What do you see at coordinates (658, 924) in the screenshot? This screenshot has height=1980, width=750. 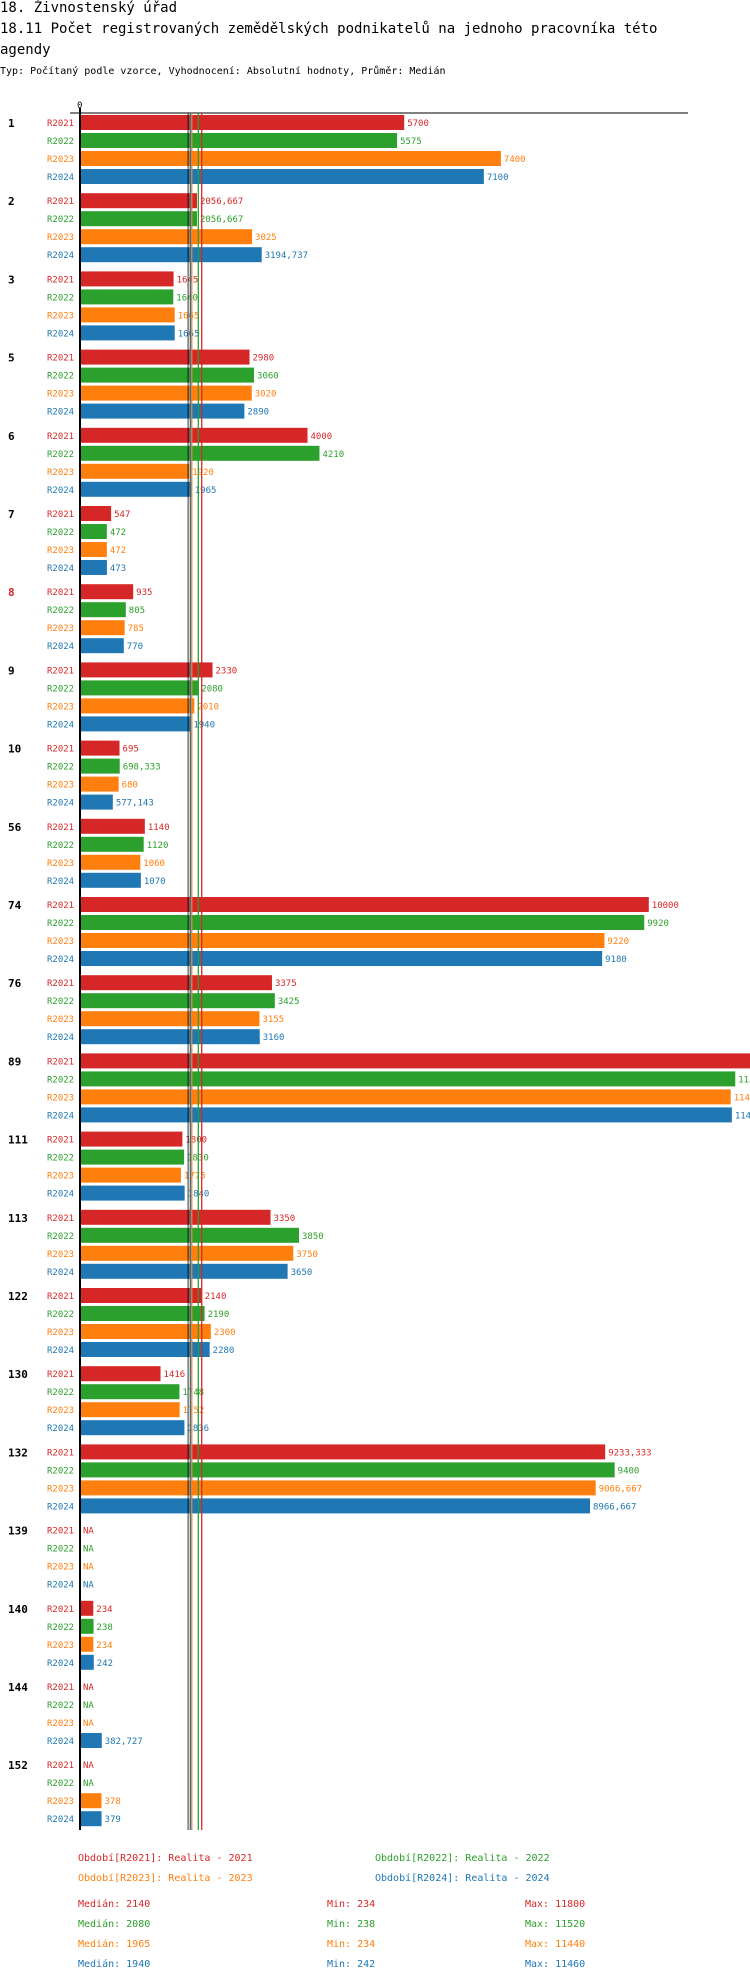 I see `data-label: 9920` at bounding box center [658, 924].